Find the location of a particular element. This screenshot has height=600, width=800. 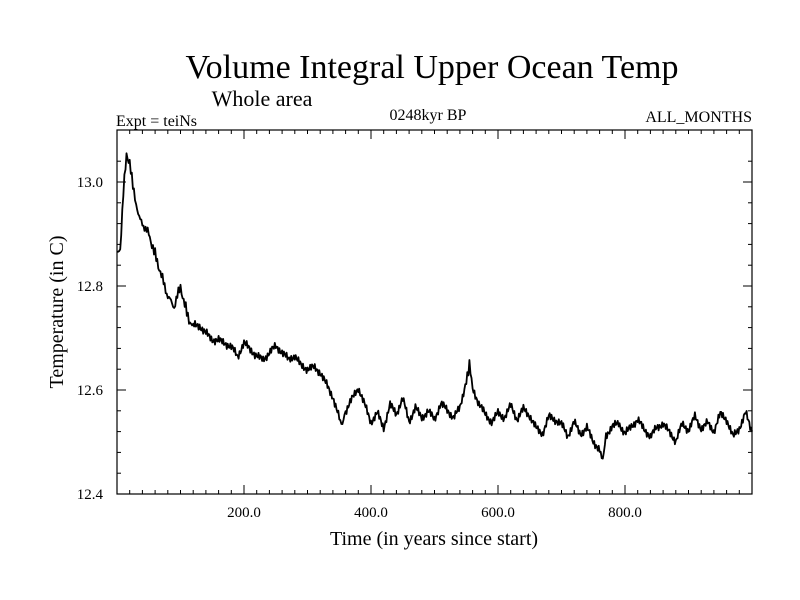

x-tick-labels: 200.0 400.0 600.0 800.0 is located at coordinates (434, 513).